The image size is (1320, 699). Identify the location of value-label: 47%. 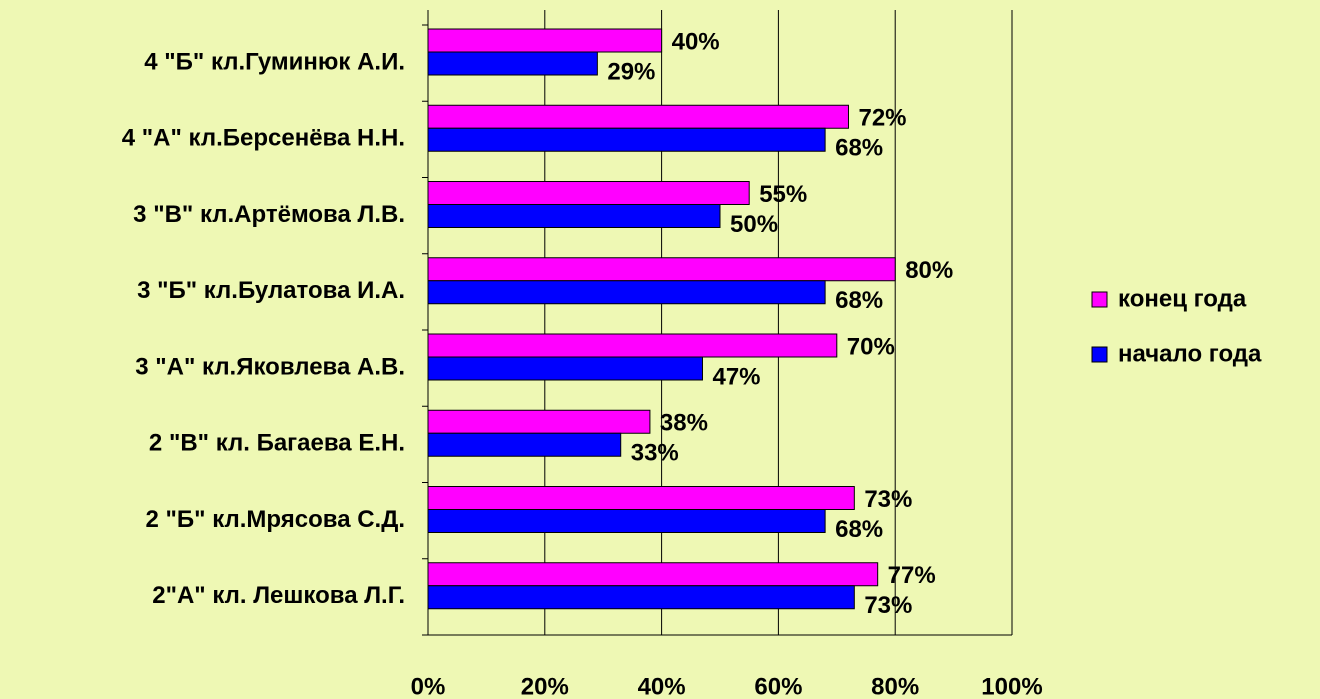
(736, 376).